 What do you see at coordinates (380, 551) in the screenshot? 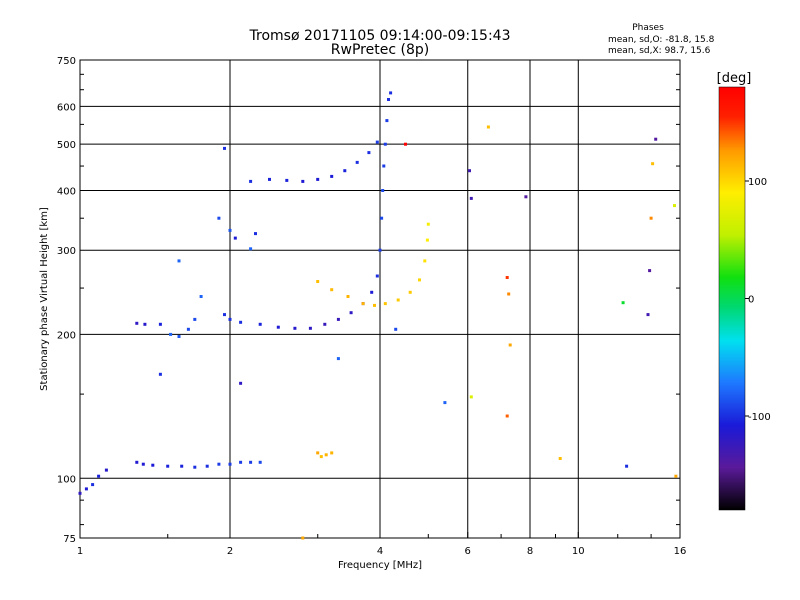
I see `x-tick-label: 4` at bounding box center [380, 551].